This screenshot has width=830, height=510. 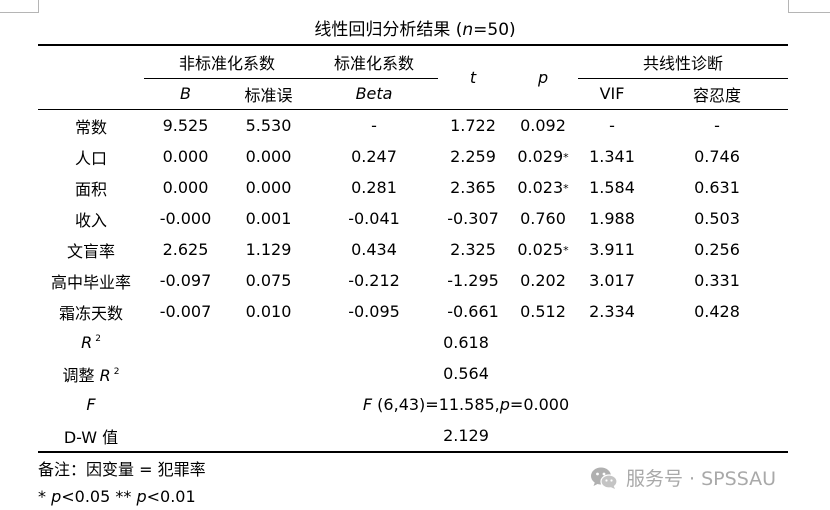 What do you see at coordinates (612, 187) in the screenshot?
I see `vif-cell: 1.584` at bounding box center [612, 187].